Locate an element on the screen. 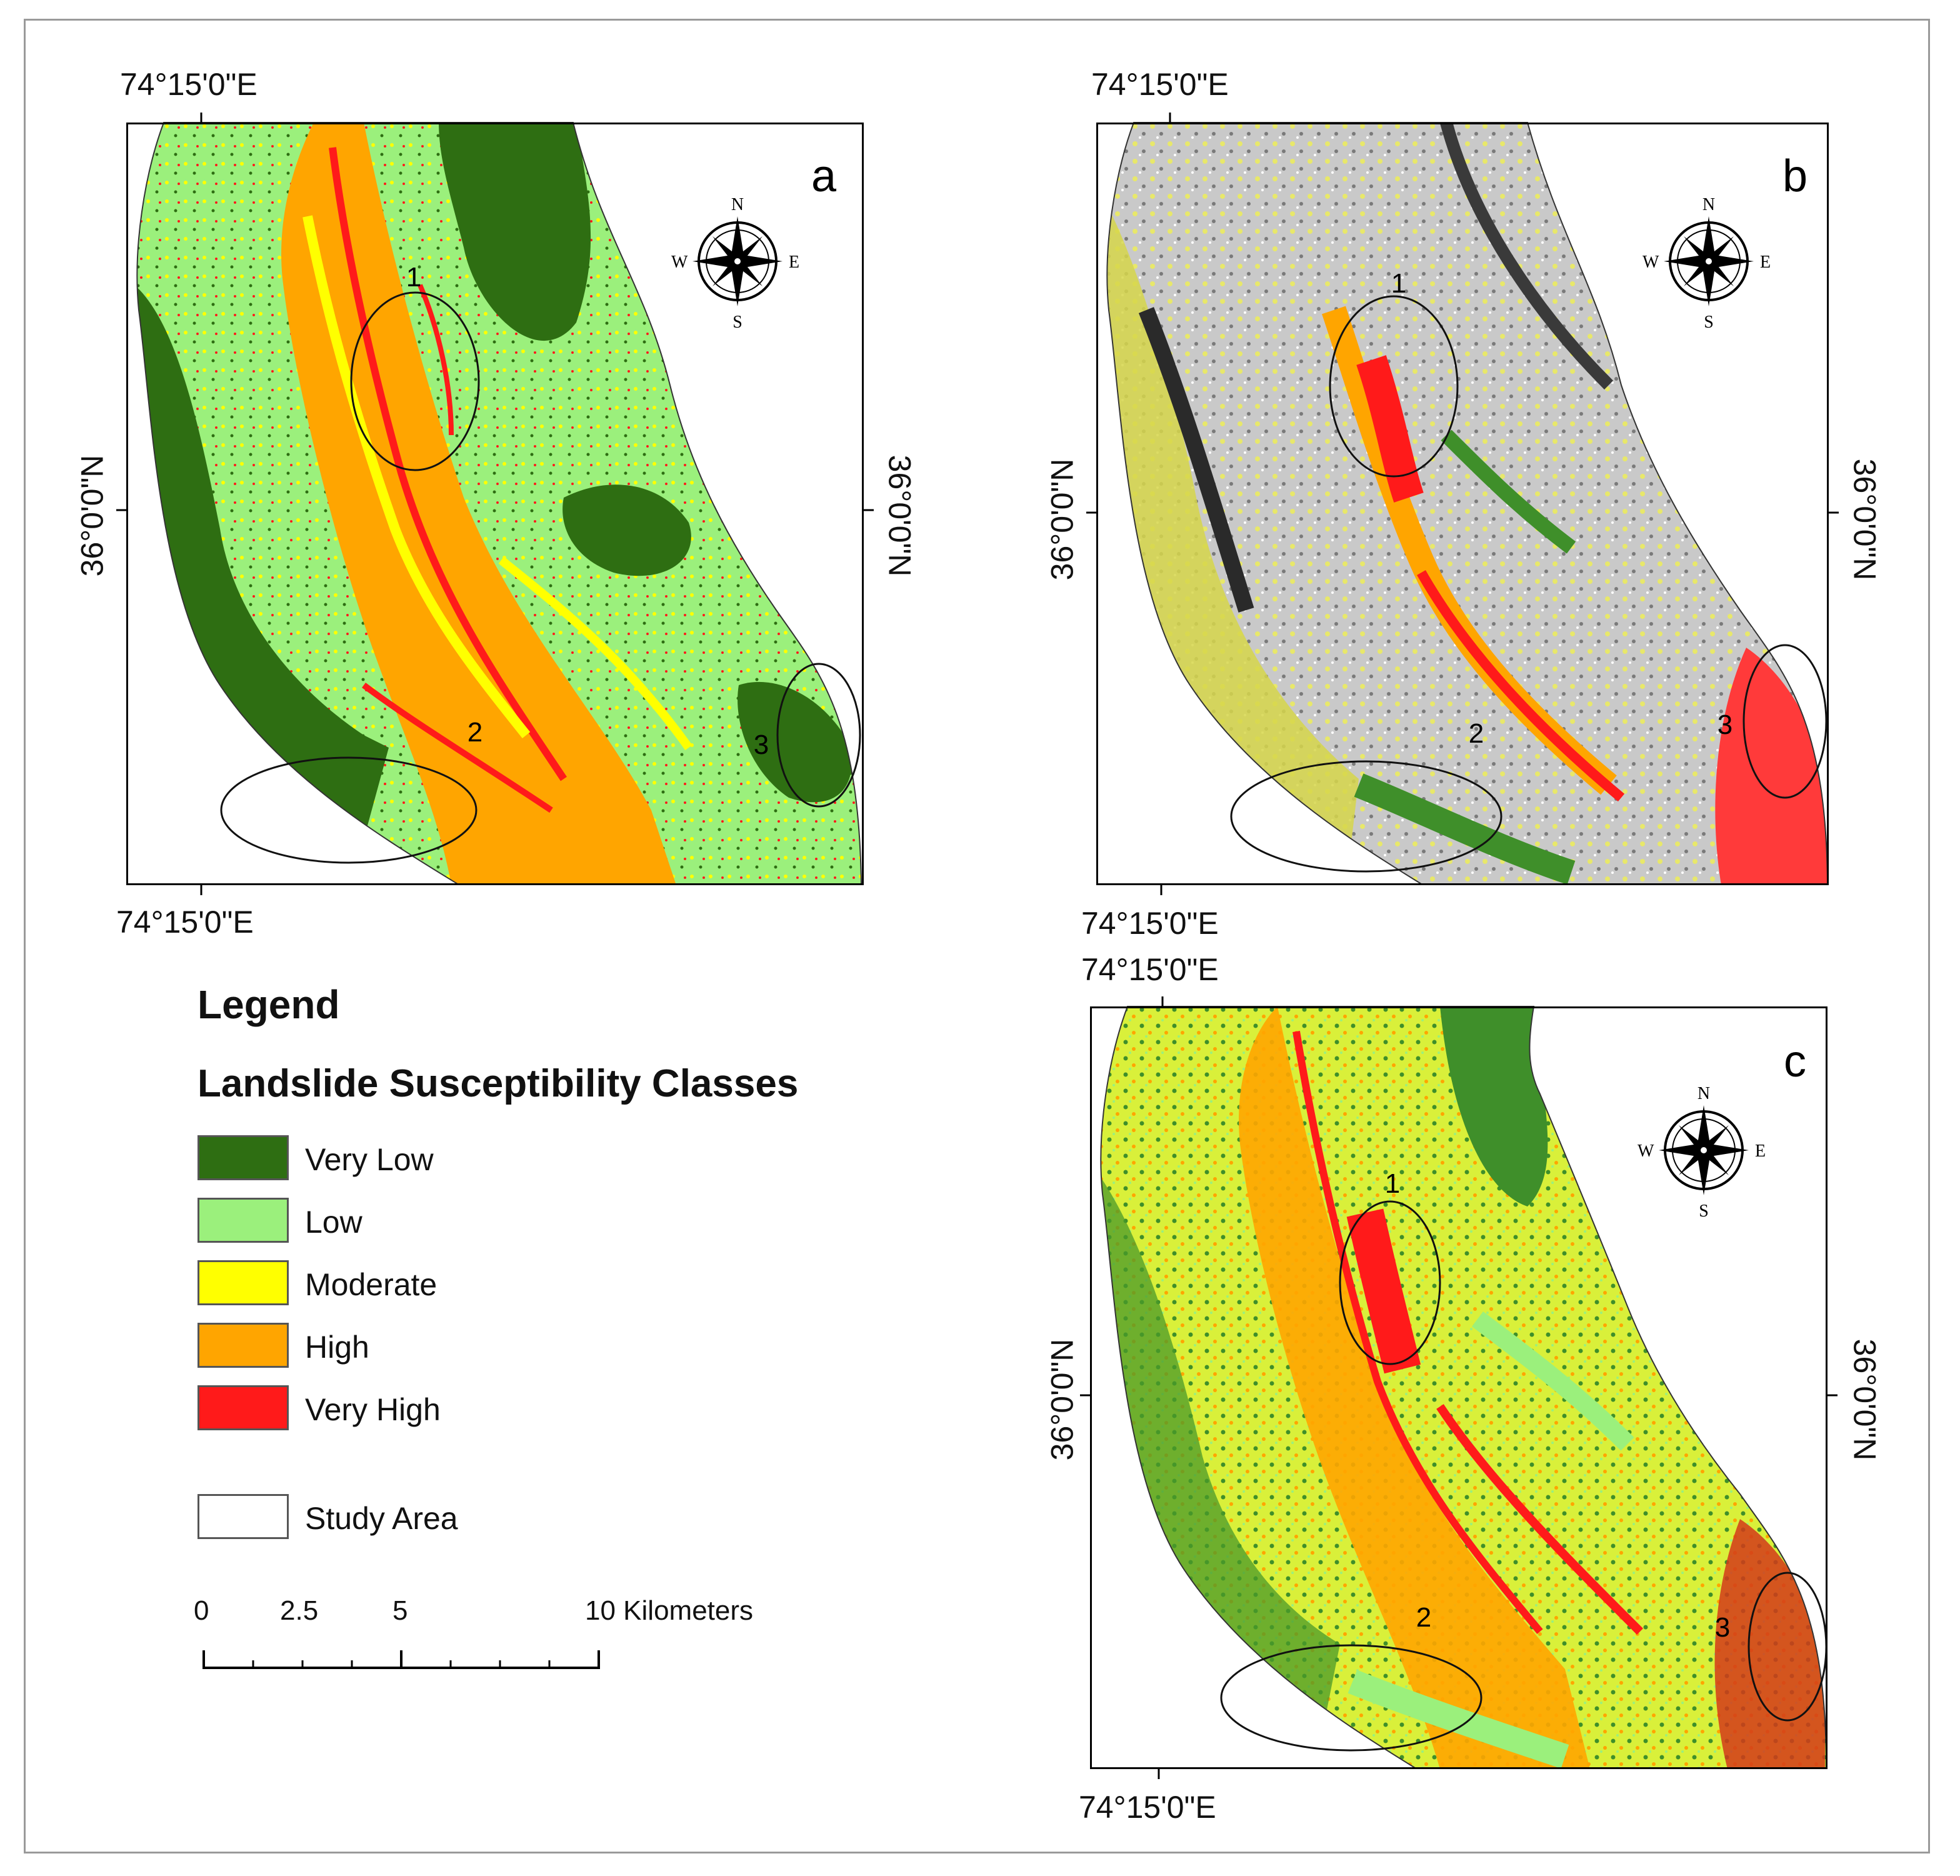 This screenshot has height=1876, width=1960. legend-item-moderate: Moderate is located at coordinates (479, 1284).